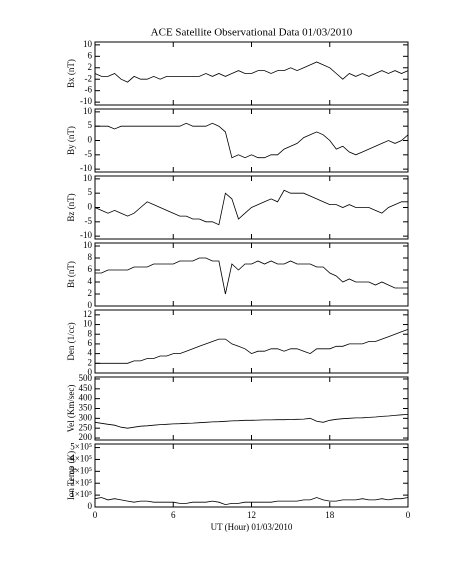  What do you see at coordinates (81, 447) in the screenshot?
I see `y-tick-label: 5×10⁵` at bounding box center [81, 447].